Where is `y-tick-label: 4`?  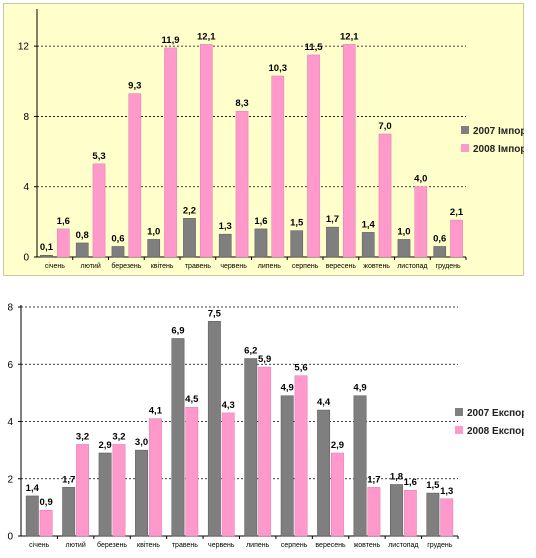
y-tick-label: 4 is located at coordinates (10, 422).